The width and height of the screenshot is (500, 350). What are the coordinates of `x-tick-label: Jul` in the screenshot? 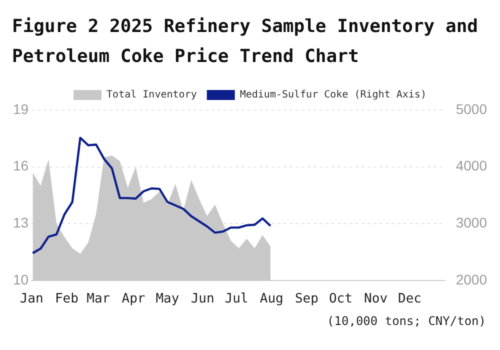 It's located at (236, 299).